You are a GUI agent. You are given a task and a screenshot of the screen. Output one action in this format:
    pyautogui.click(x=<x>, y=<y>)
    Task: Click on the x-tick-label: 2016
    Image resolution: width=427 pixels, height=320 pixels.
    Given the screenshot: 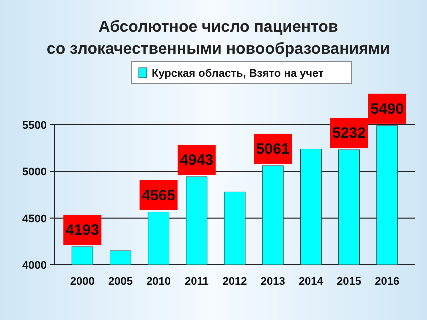 What is the action you would take?
    pyautogui.click(x=387, y=282)
    